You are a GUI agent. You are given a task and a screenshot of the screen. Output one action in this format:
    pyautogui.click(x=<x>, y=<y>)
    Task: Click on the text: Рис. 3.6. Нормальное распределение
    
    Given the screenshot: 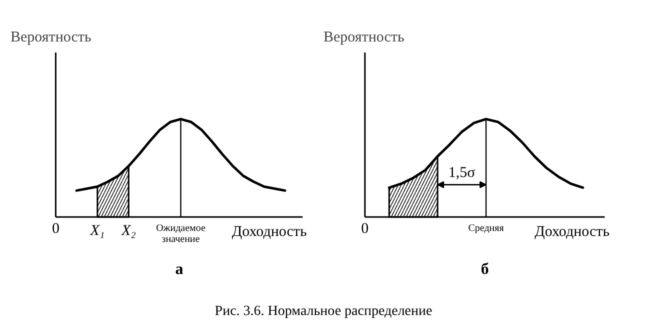 What is the action you would take?
    pyautogui.click(x=323, y=311)
    